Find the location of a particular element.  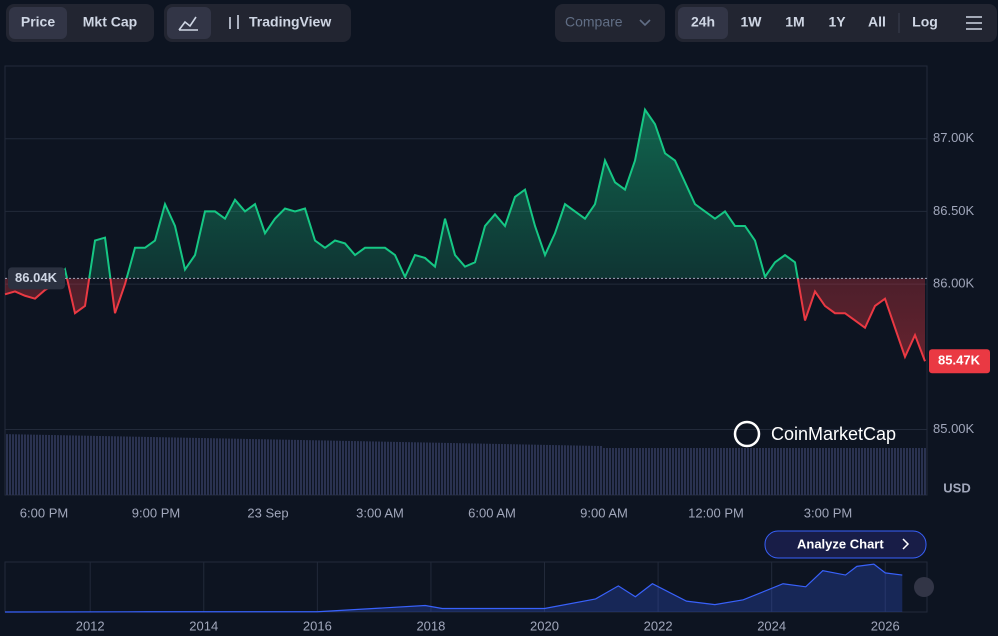

range-label: 1M is located at coordinates (794, 22).